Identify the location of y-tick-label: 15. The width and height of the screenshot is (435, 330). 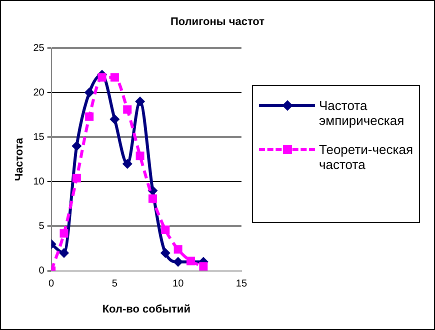
(39, 137).